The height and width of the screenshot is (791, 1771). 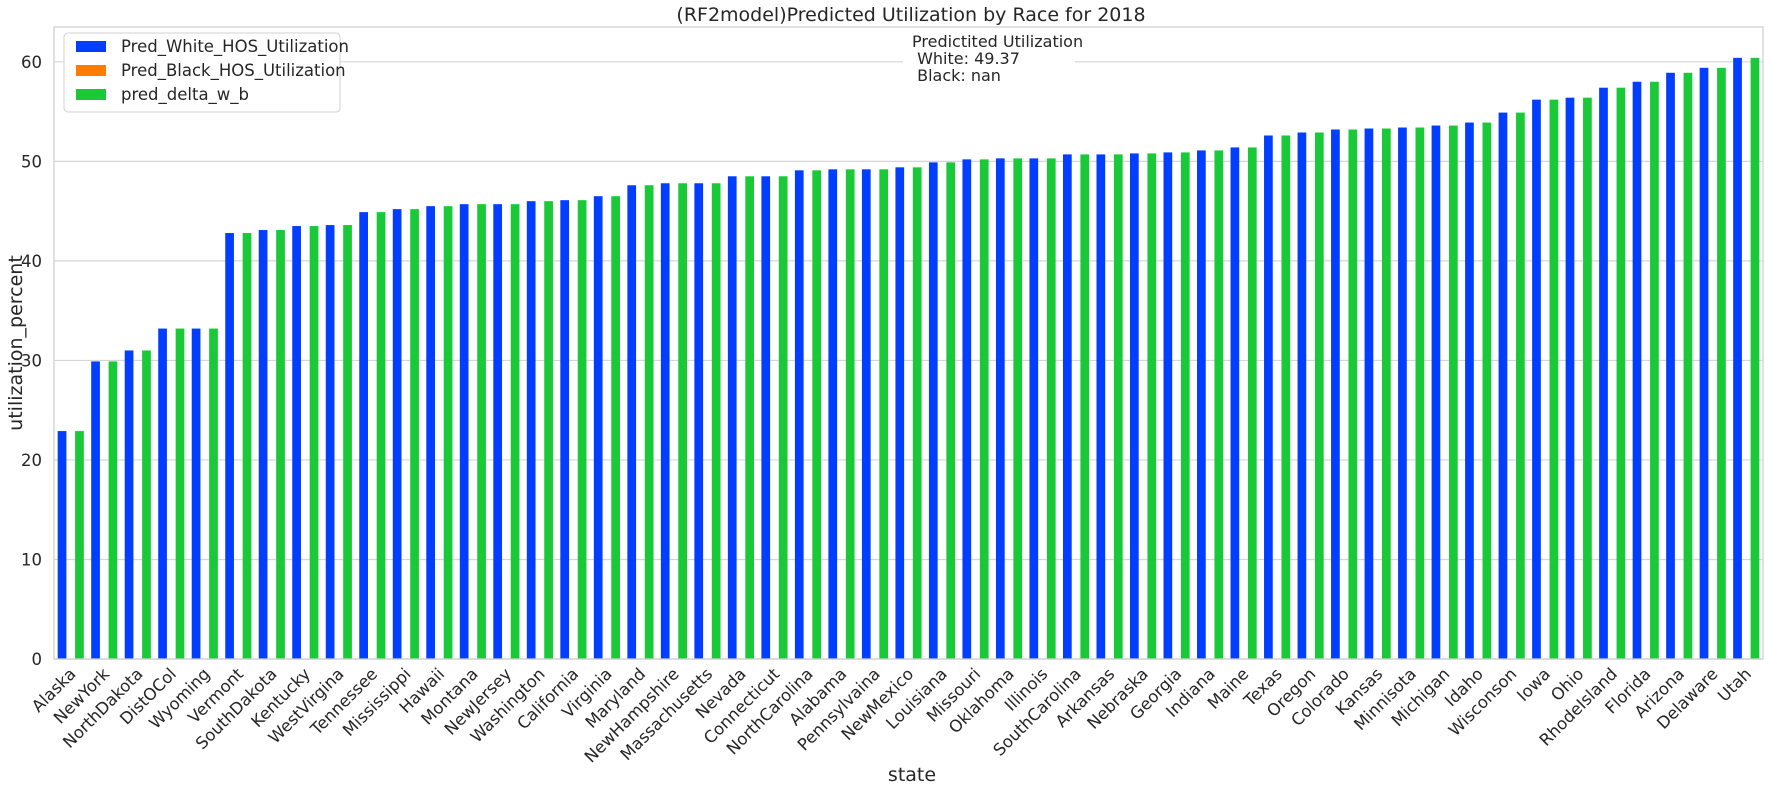 I want to click on y-tick-label: 20, so click(x=31, y=460).